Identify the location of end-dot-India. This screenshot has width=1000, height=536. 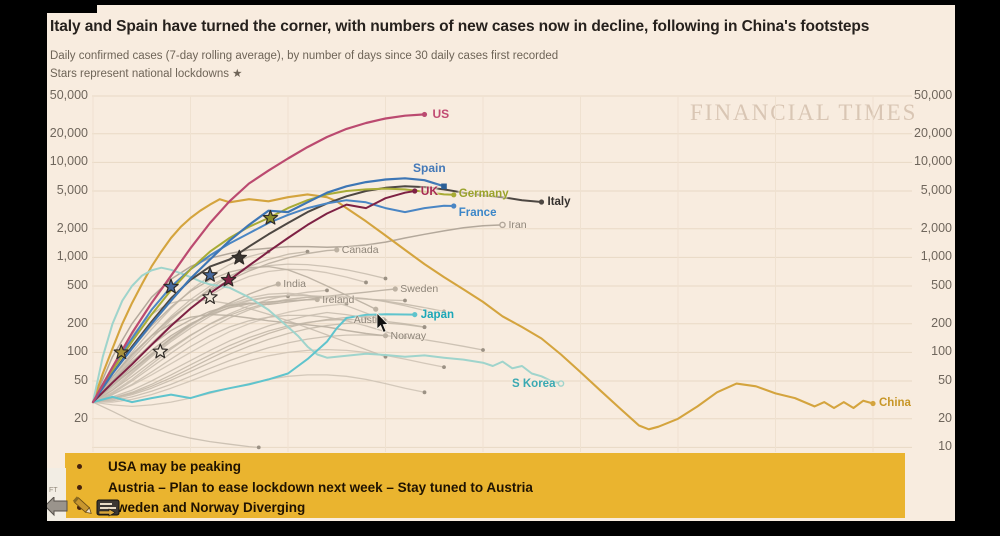
(278, 284).